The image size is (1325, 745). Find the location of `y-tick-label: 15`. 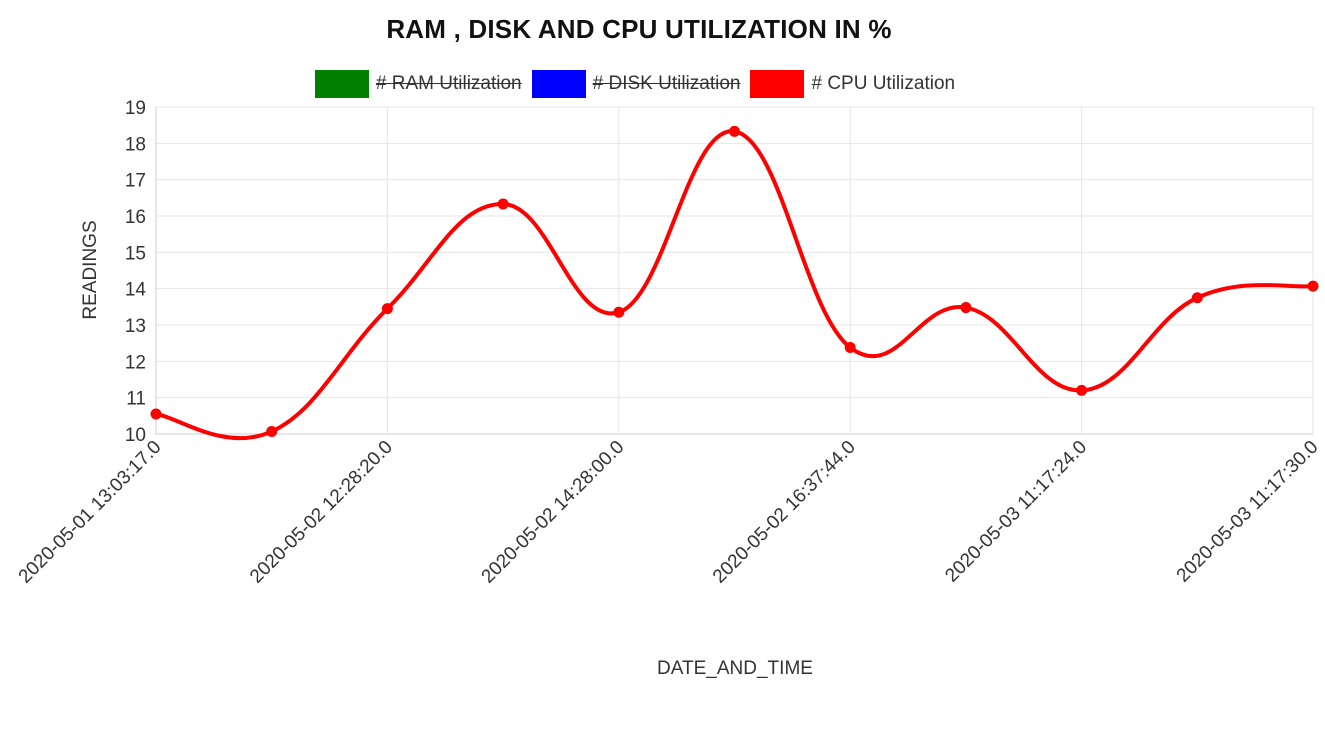

y-tick-label: 15 is located at coordinates (135, 253).